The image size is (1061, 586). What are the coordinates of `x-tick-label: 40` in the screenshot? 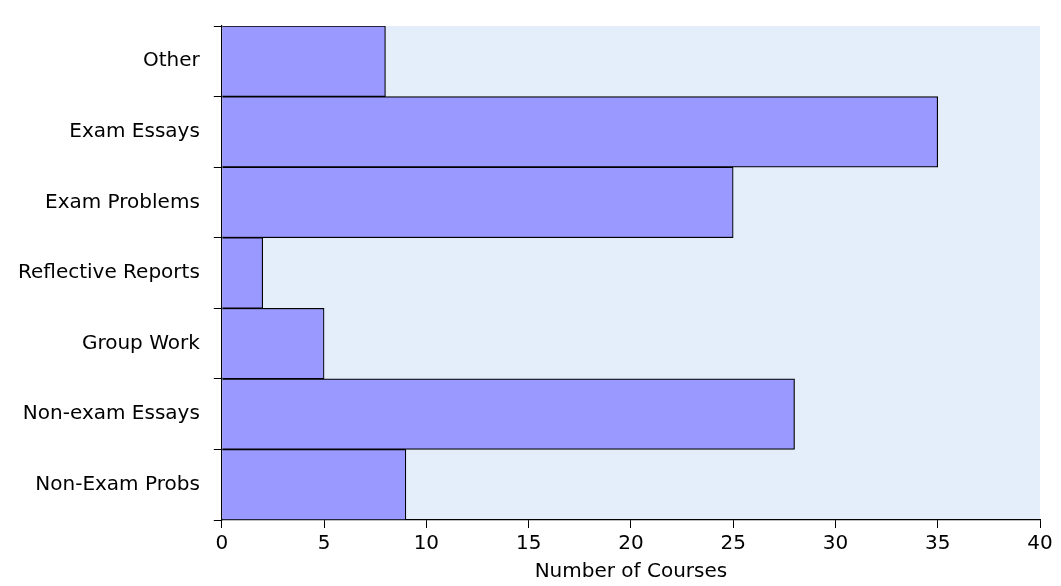 It's located at (1040, 542).